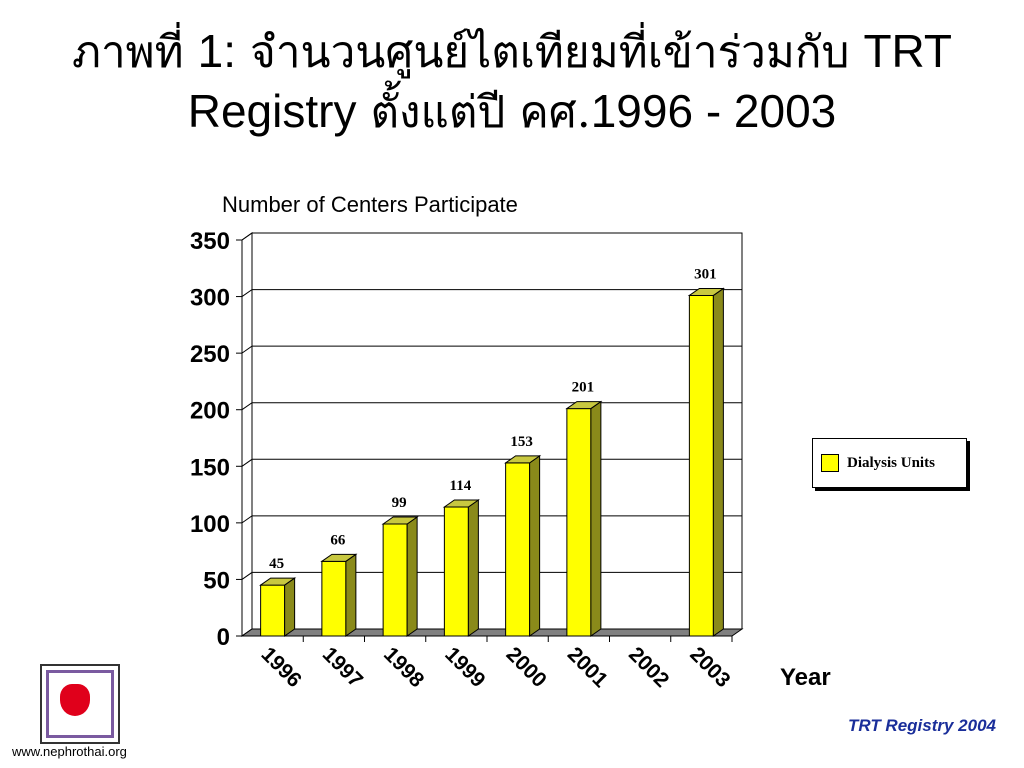 This screenshot has height=768, width=1024. What do you see at coordinates (492, 632) in the screenshot?
I see `plot-floor` at bounding box center [492, 632].